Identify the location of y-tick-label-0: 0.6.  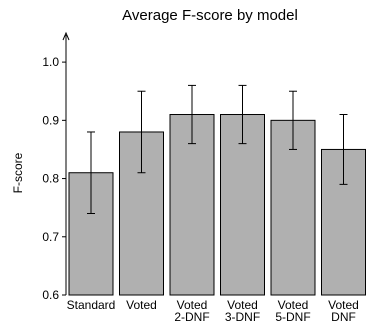
(50, 295).